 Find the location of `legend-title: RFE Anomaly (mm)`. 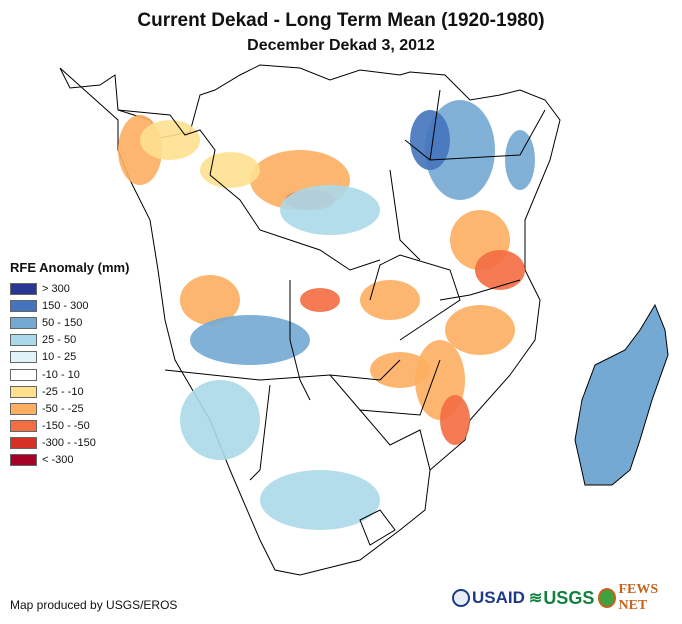

legend-title: RFE Anomaly (mm) is located at coordinates (70, 267).